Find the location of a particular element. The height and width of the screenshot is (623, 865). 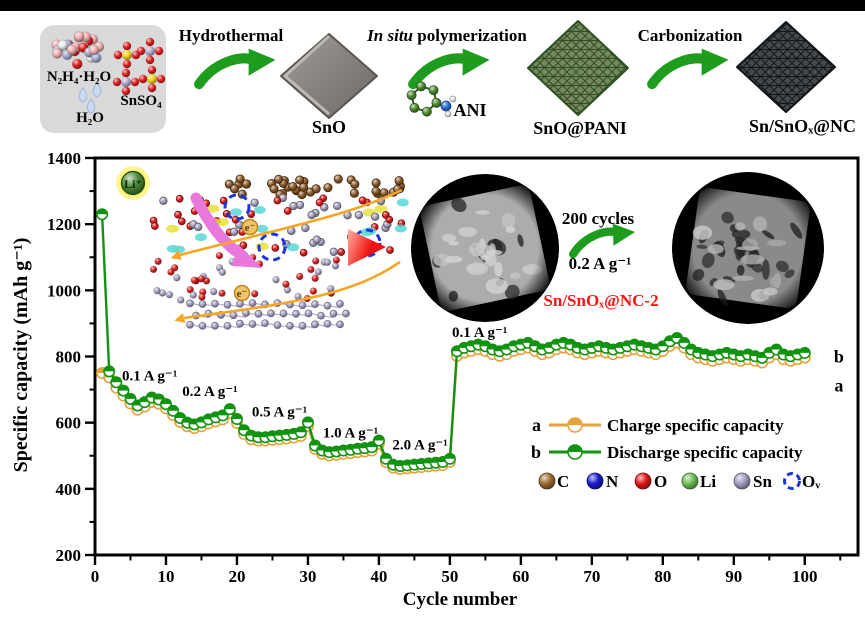

x-axis-title: Cycle number is located at coordinates (460, 599).